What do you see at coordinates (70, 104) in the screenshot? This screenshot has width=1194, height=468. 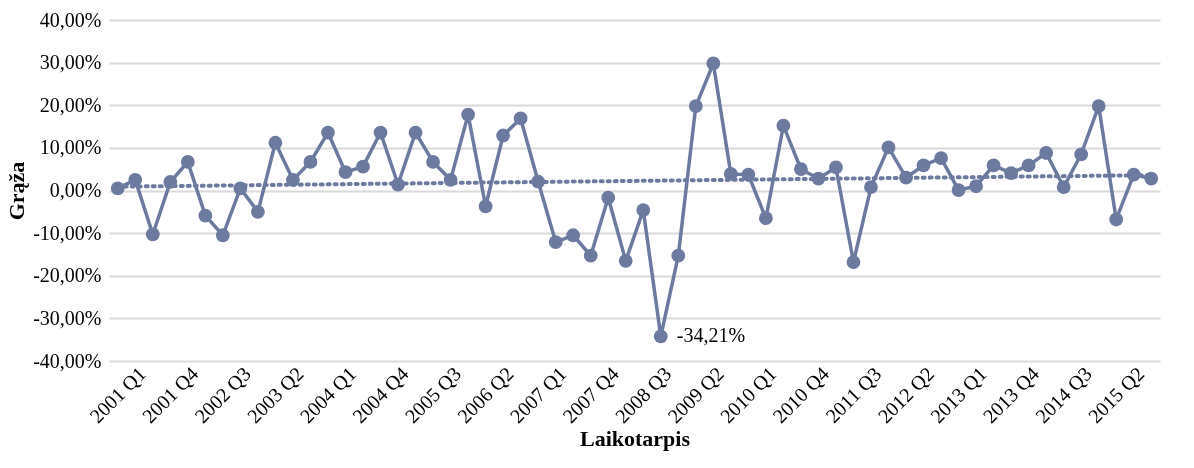 I see `y-tick-label: 20,00%` at bounding box center [70, 104].